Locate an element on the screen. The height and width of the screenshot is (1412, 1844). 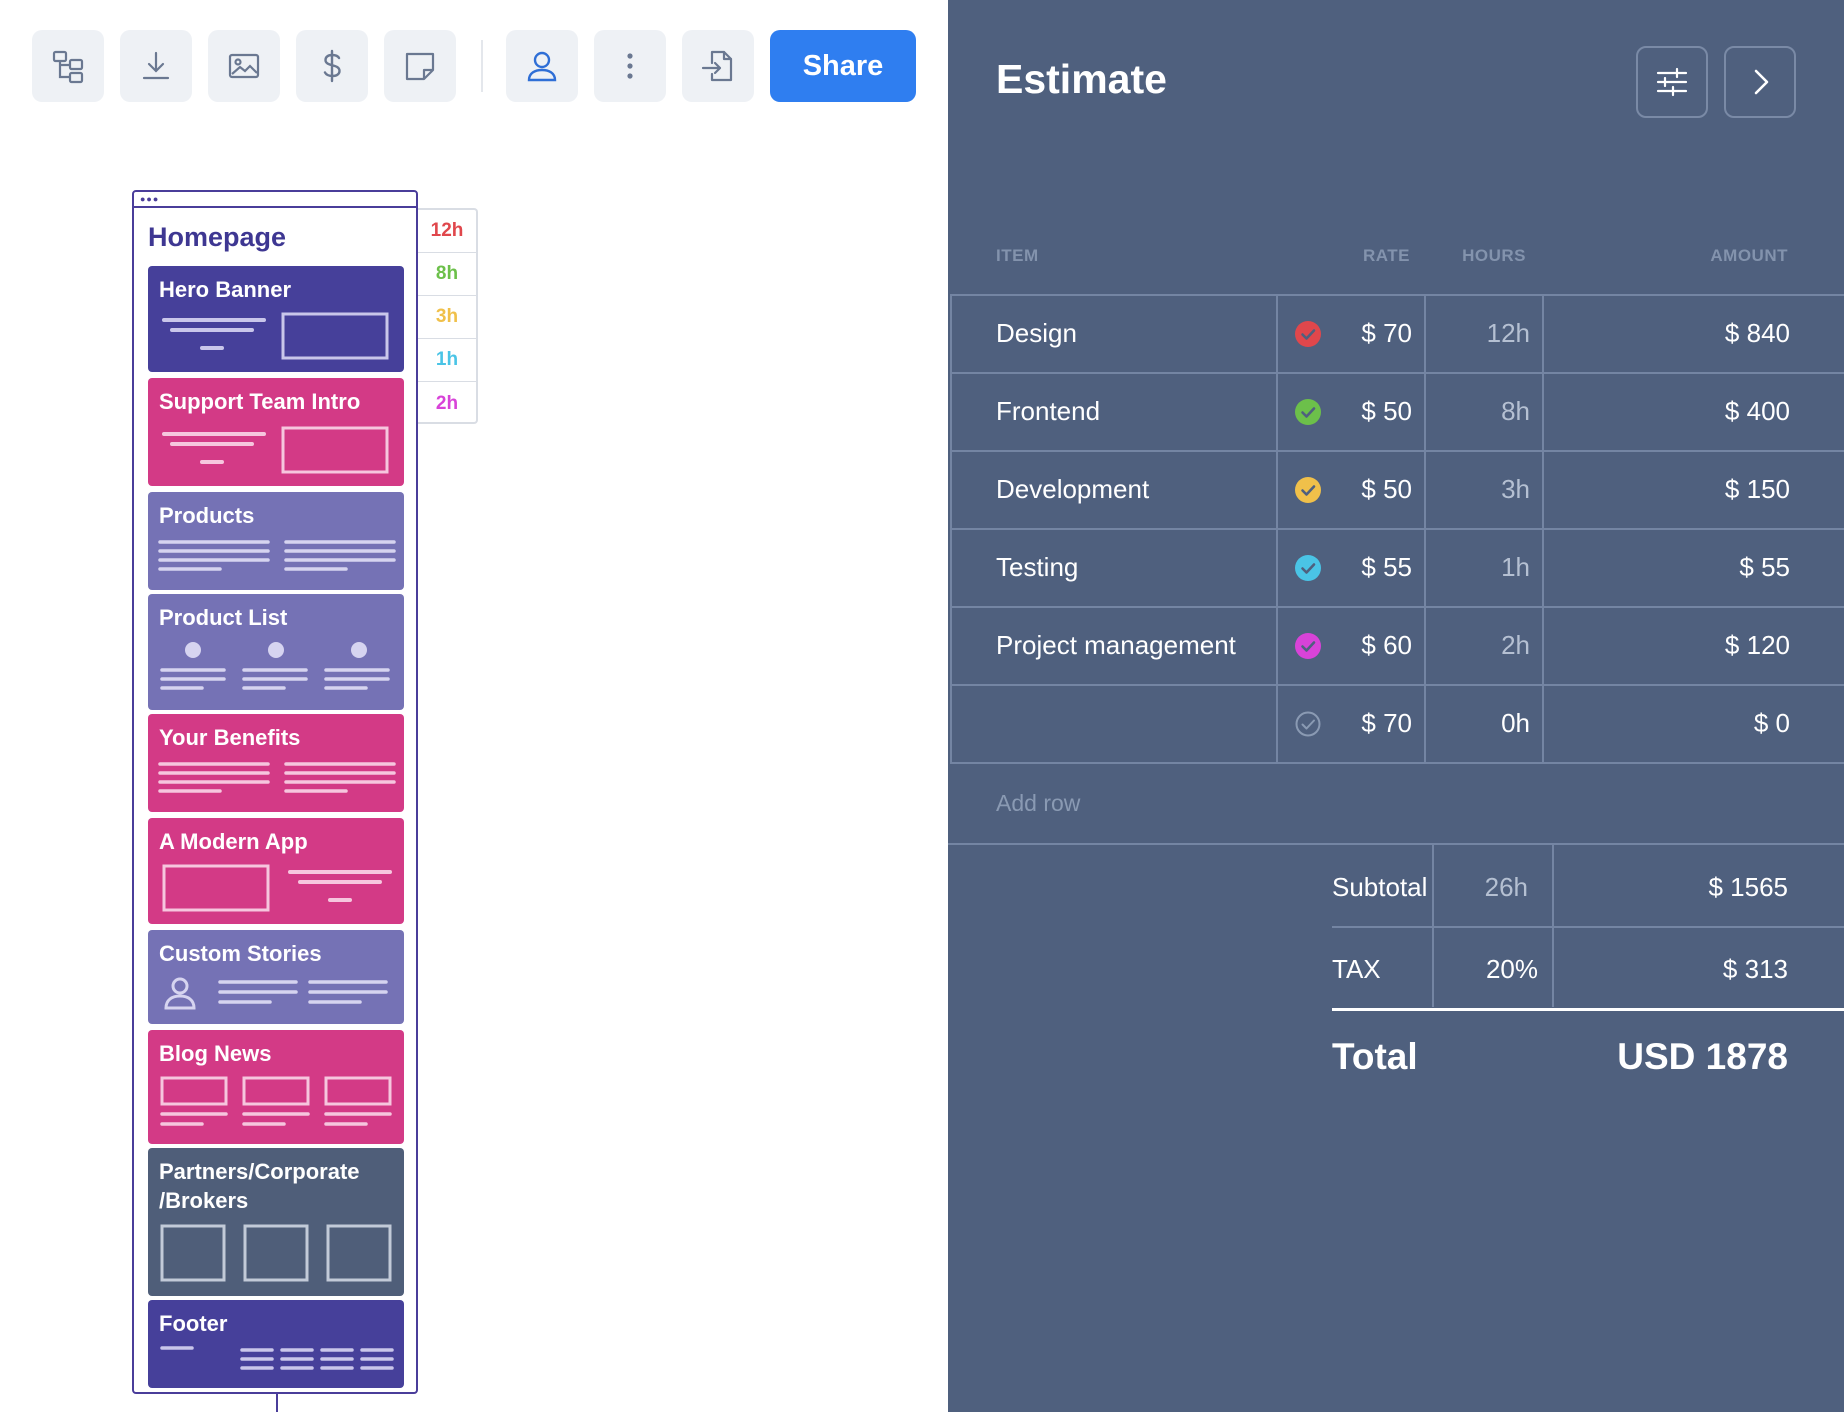
page-menu-dots-icon: ●●● is located at coordinates (150, 199).